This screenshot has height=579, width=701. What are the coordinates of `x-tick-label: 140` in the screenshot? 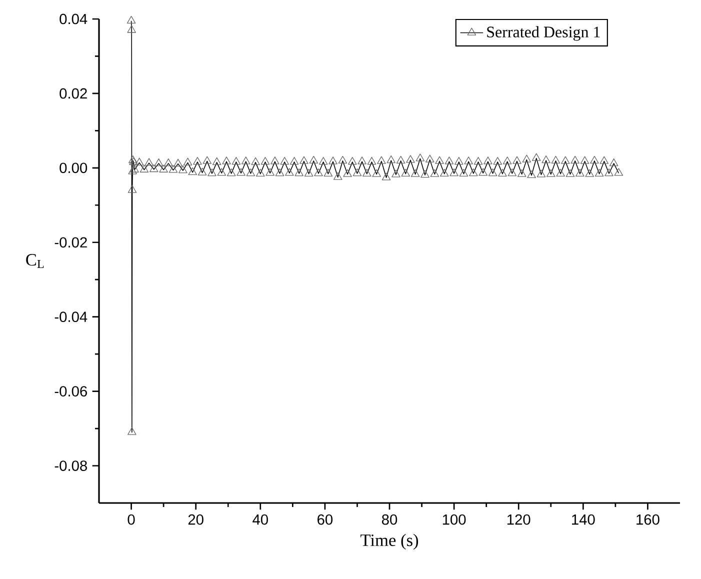 It's located at (583, 519).